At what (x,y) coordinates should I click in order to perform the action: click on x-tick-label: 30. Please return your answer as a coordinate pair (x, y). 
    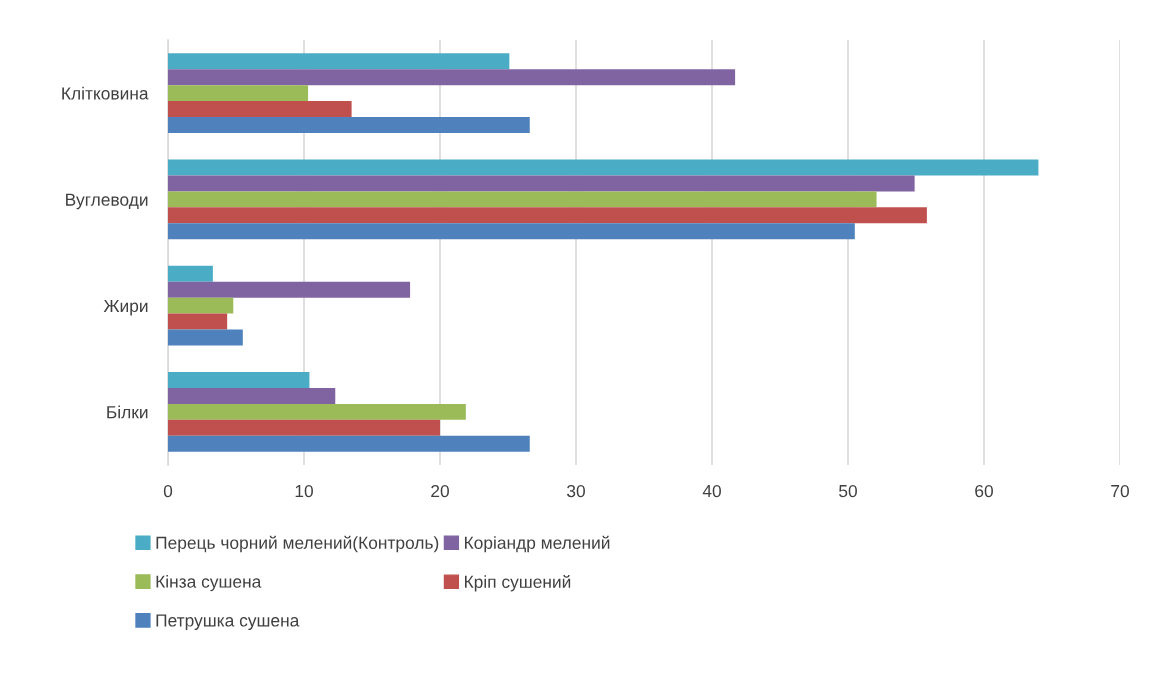
    Looking at the image, I should click on (576, 491).